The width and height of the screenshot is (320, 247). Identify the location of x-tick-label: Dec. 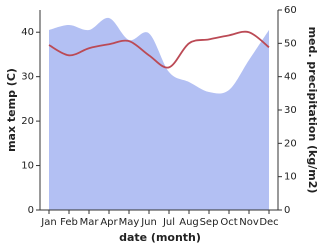
(268, 222).